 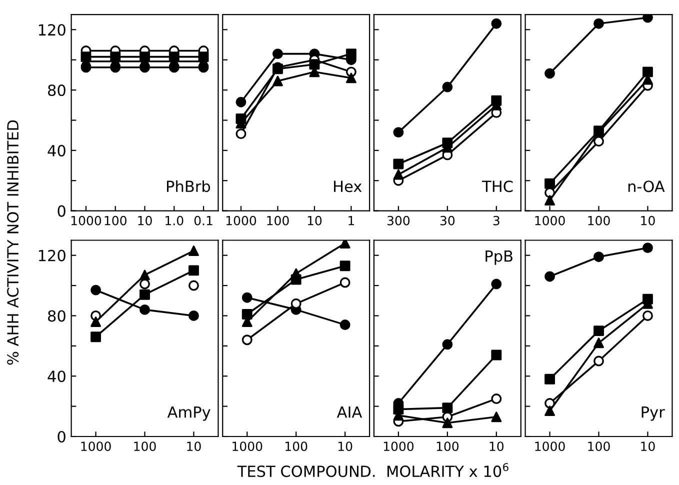 I want to click on x-tick-label: 0.1, so click(x=203, y=221).